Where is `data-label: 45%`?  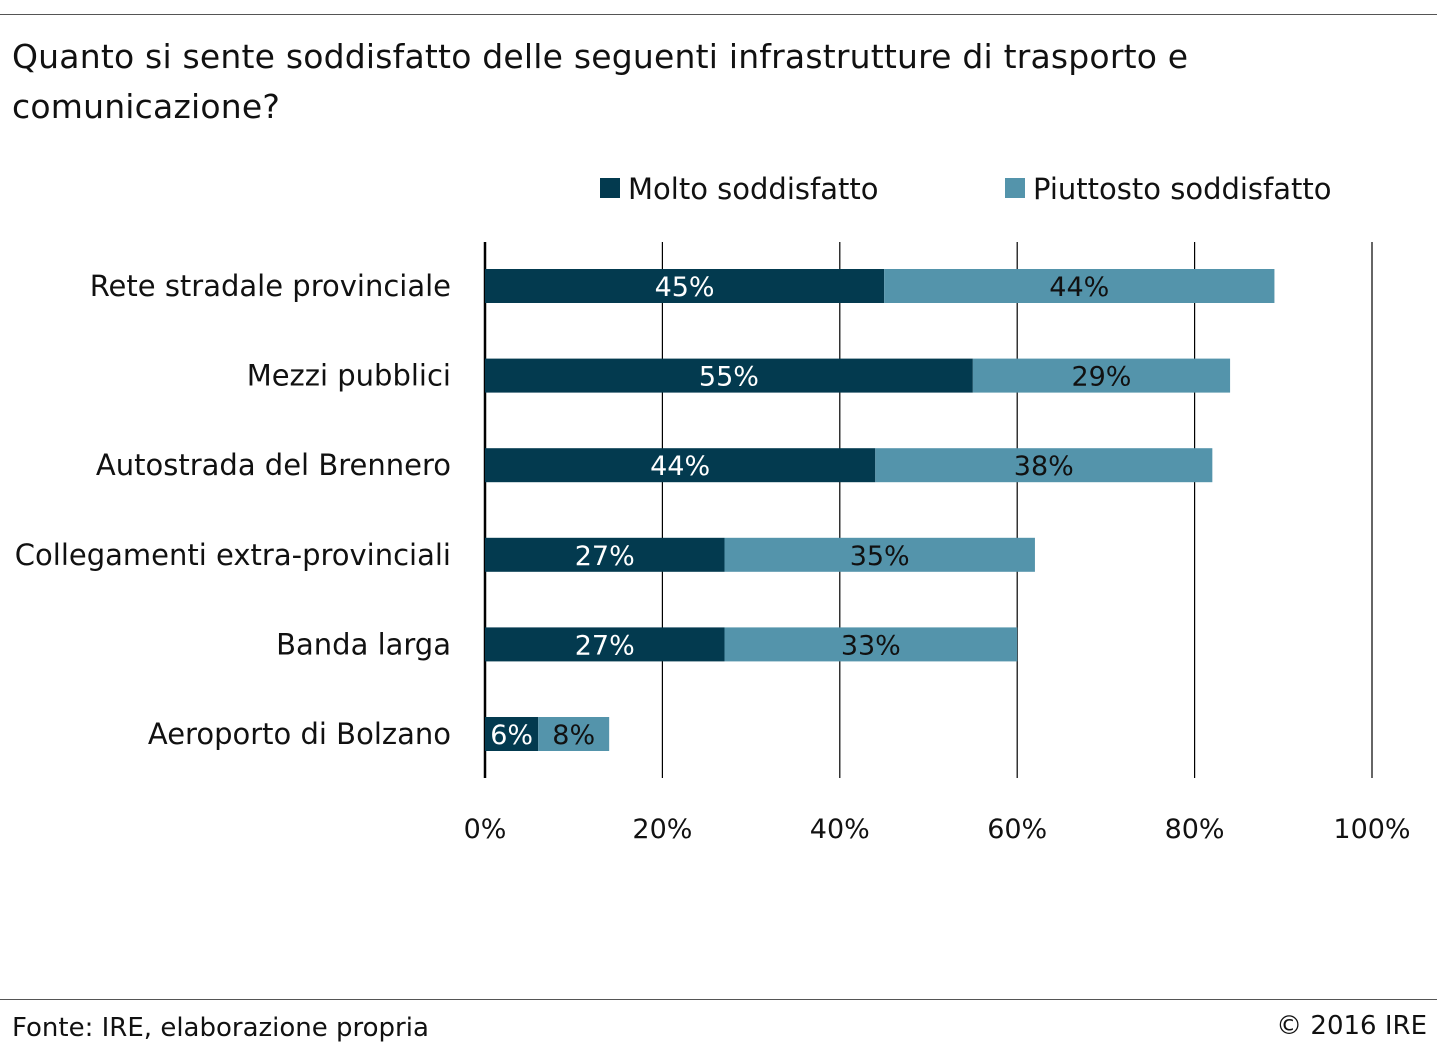
data-label: 45% is located at coordinates (685, 287).